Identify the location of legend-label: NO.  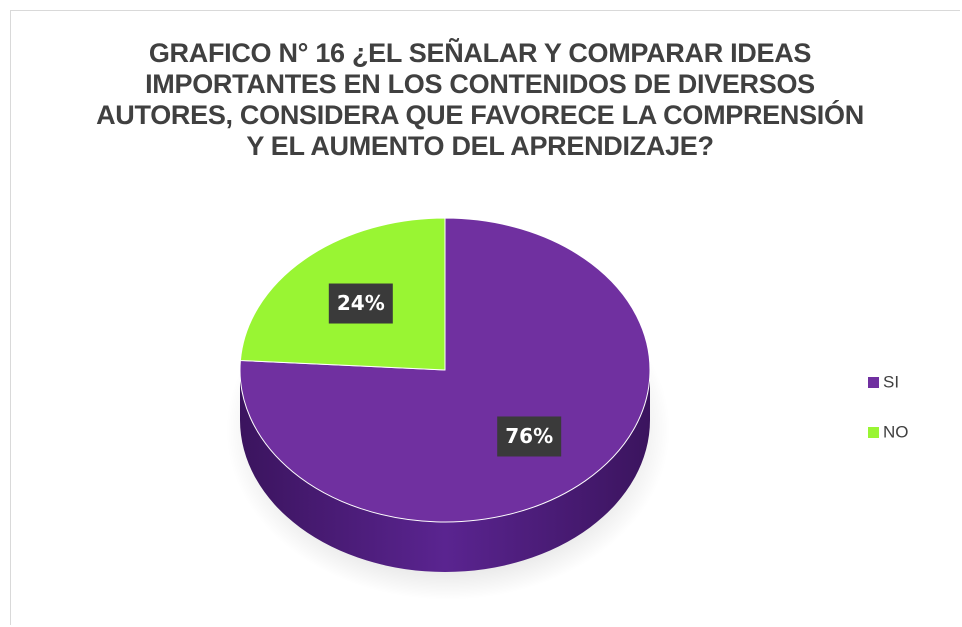
(896, 431).